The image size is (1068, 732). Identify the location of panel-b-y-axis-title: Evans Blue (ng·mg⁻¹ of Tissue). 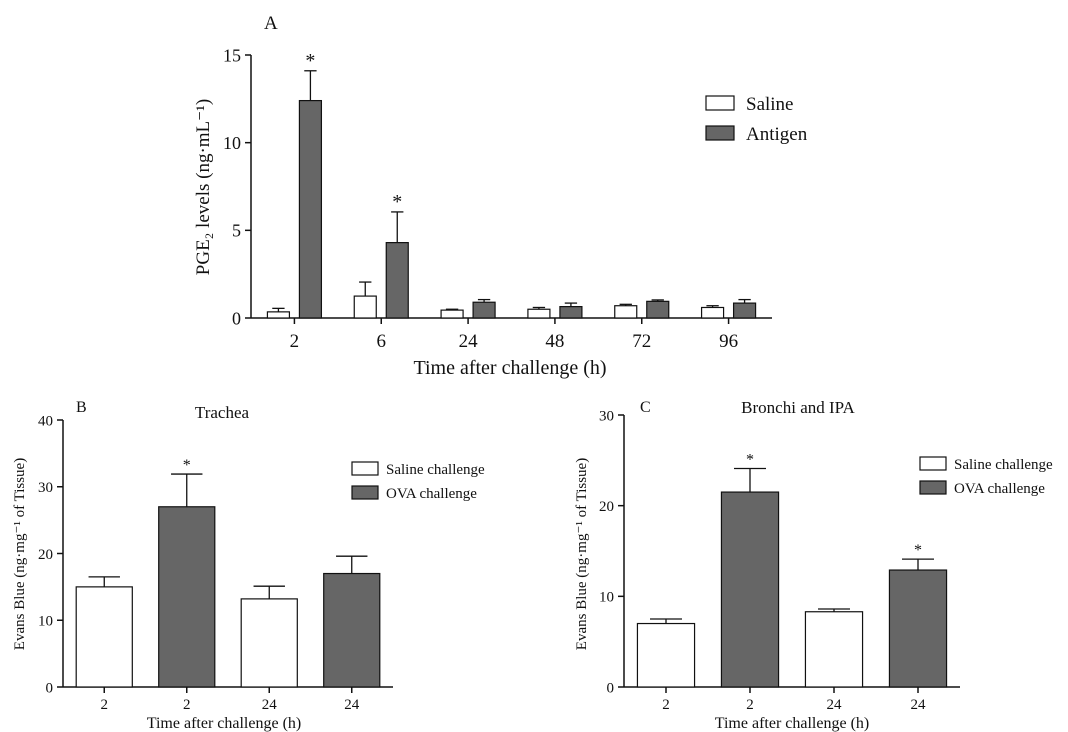
(20, 554).